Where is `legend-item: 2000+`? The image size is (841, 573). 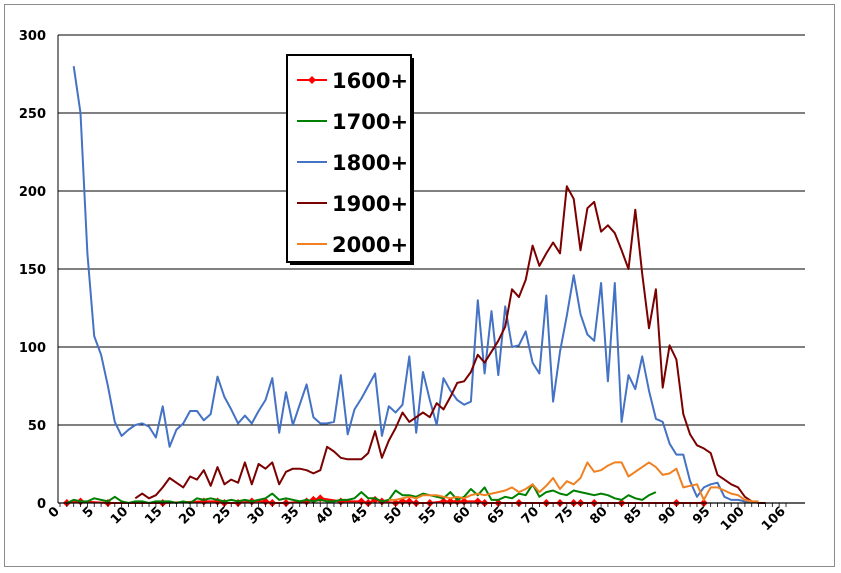
legend-item: 2000+ is located at coordinates (352, 245).